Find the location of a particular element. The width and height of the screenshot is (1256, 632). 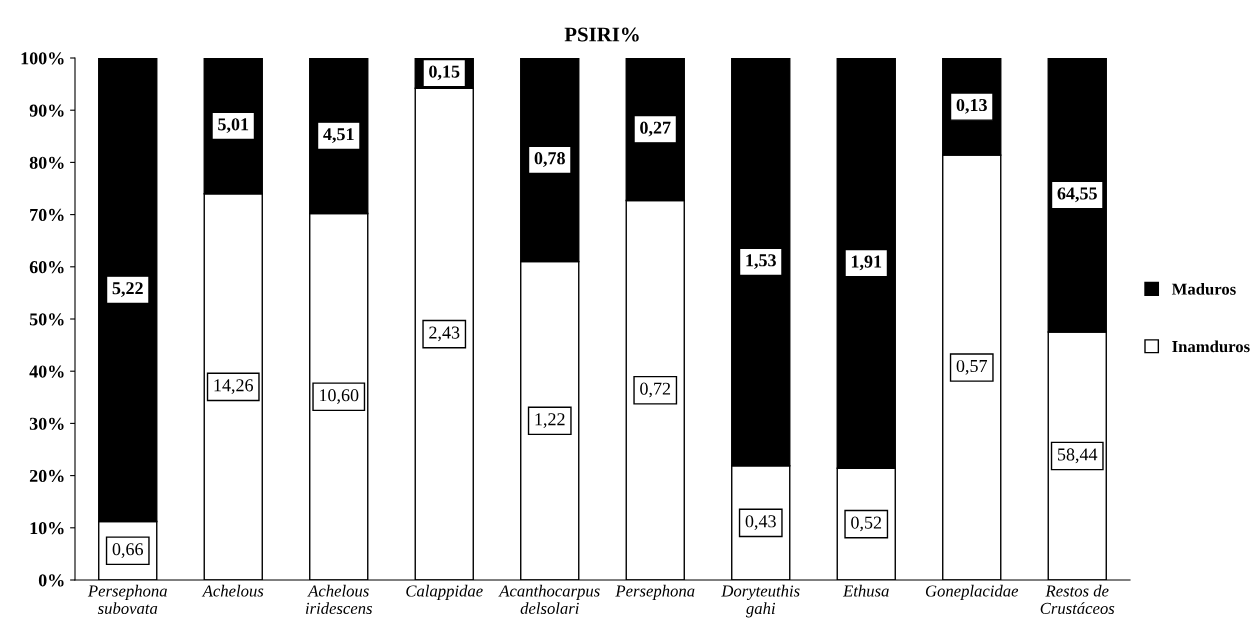

annotation: 64,55 is located at coordinates (1077, 195).